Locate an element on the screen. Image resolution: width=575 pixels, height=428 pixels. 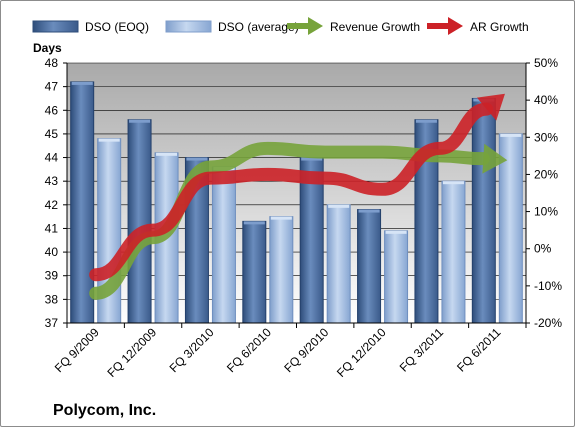
right-tick-label: 20% is located at coordinates (546, 174).